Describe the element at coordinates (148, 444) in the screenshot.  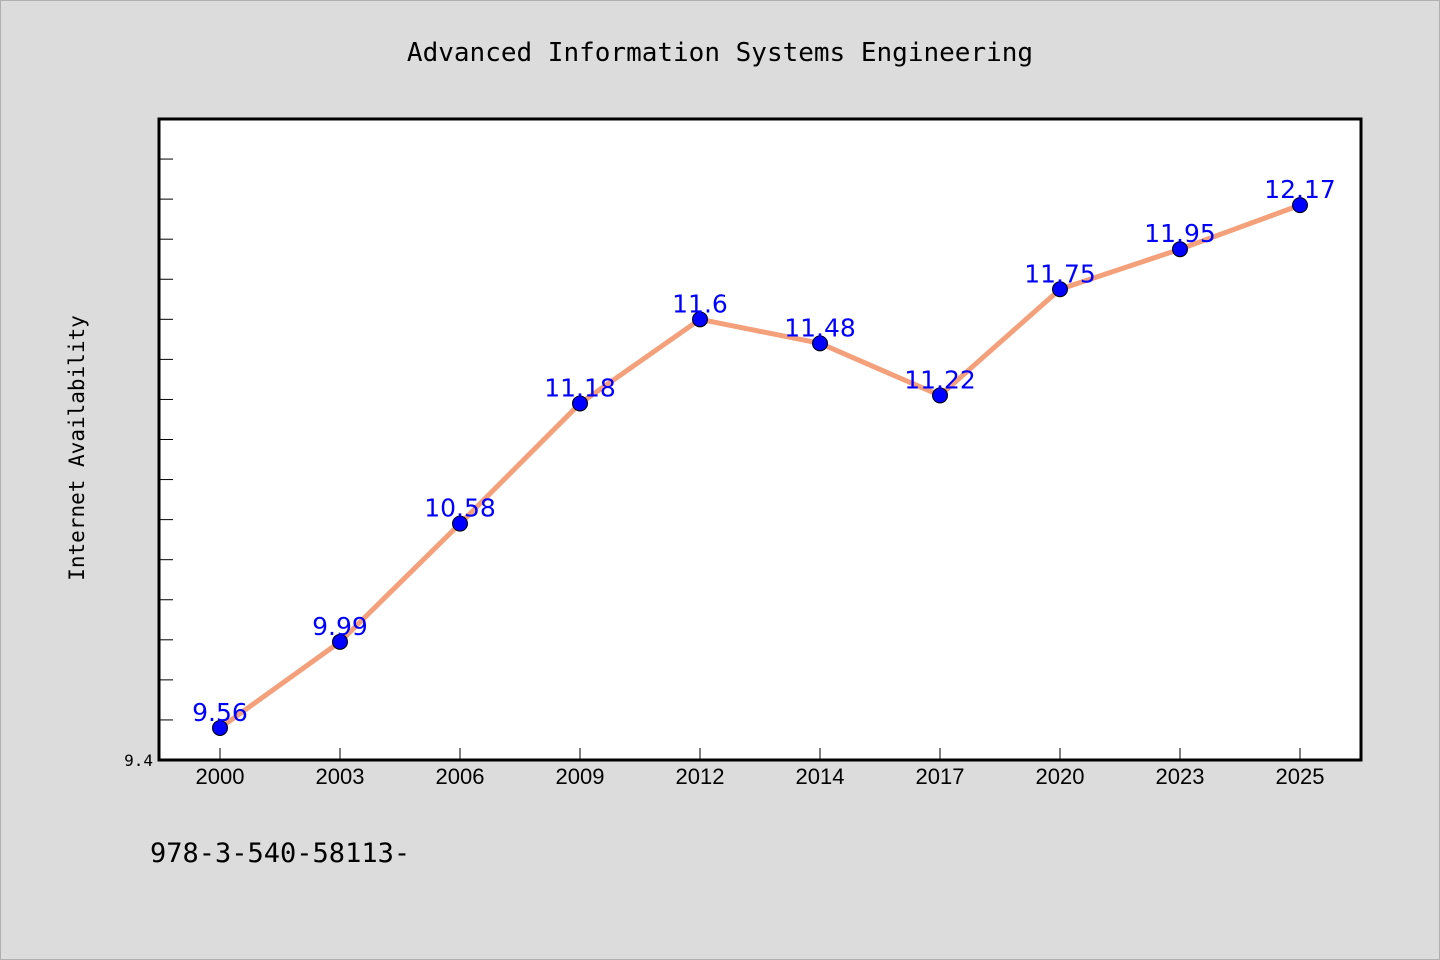
I see `y-axis-ticks: 9.4` at that location.